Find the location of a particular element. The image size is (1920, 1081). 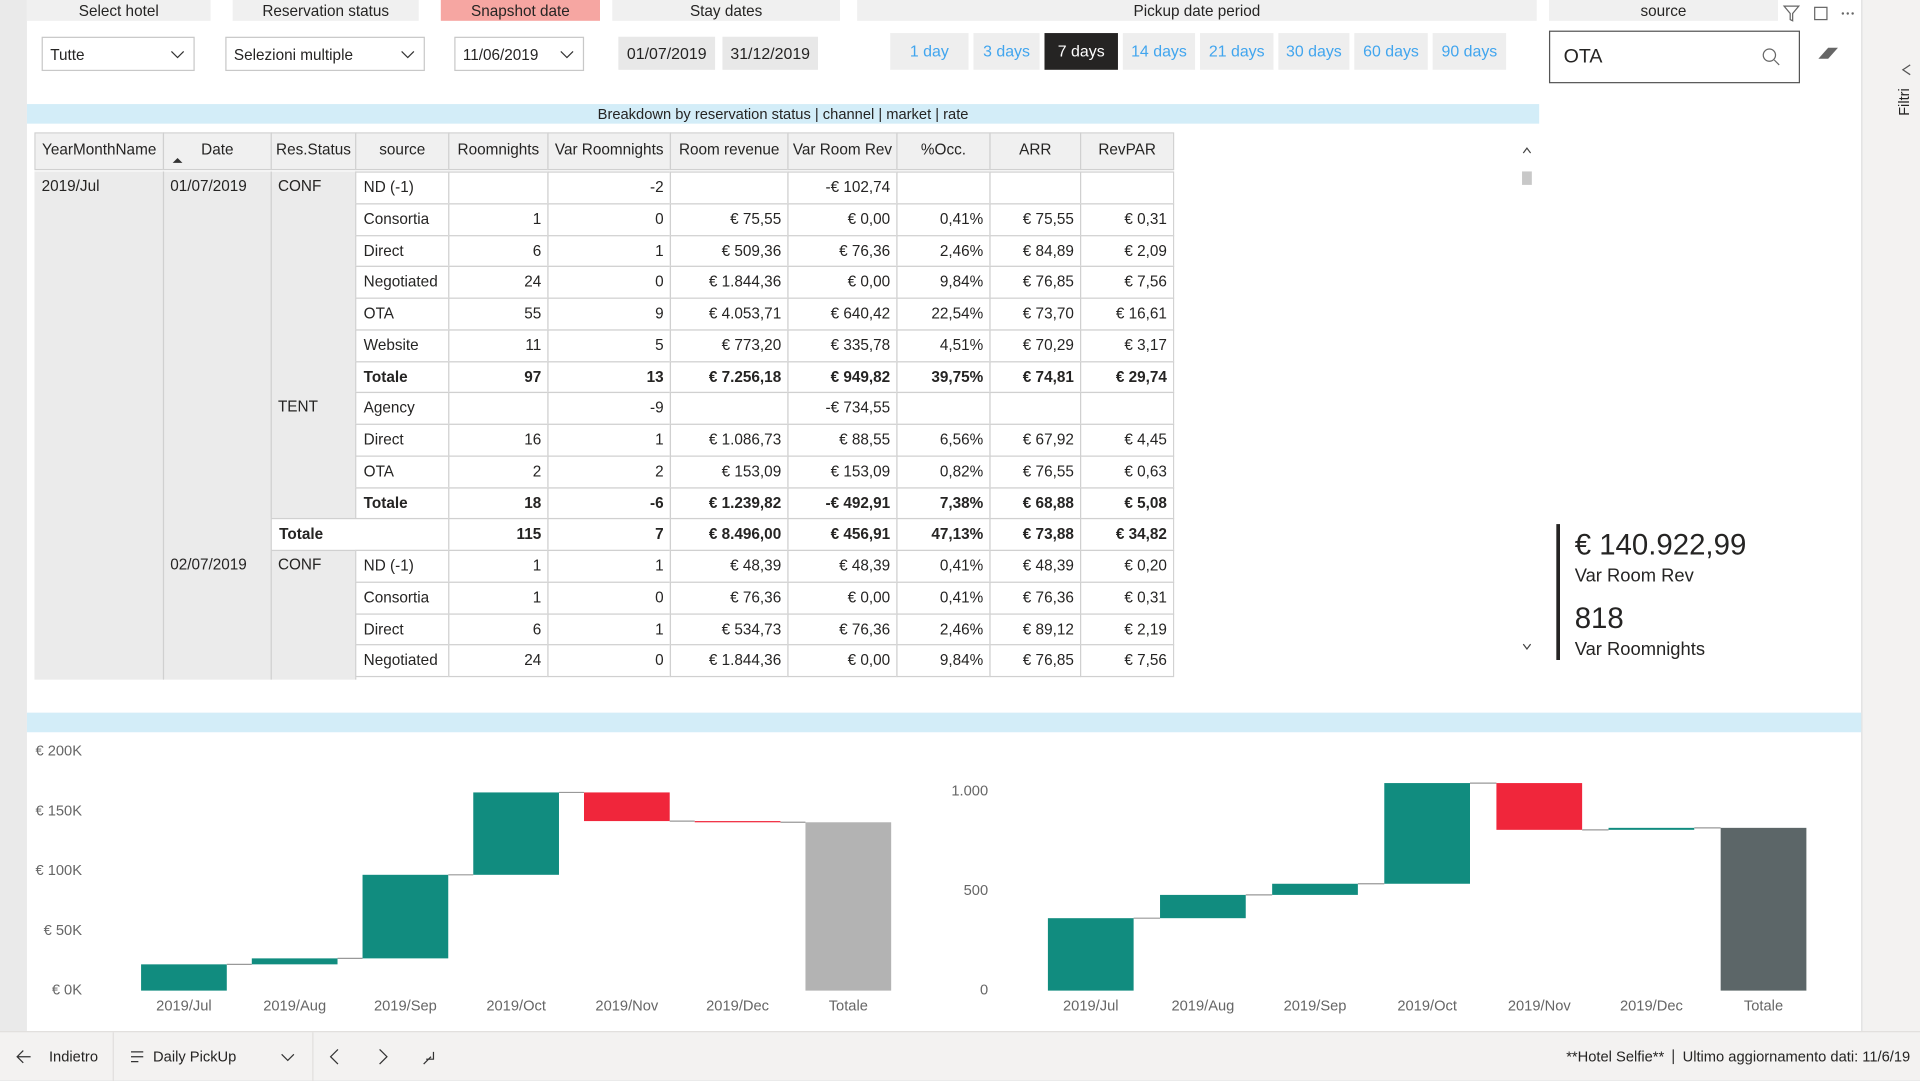

value-cell: € 509,36 is located at coordinates (729, 251).